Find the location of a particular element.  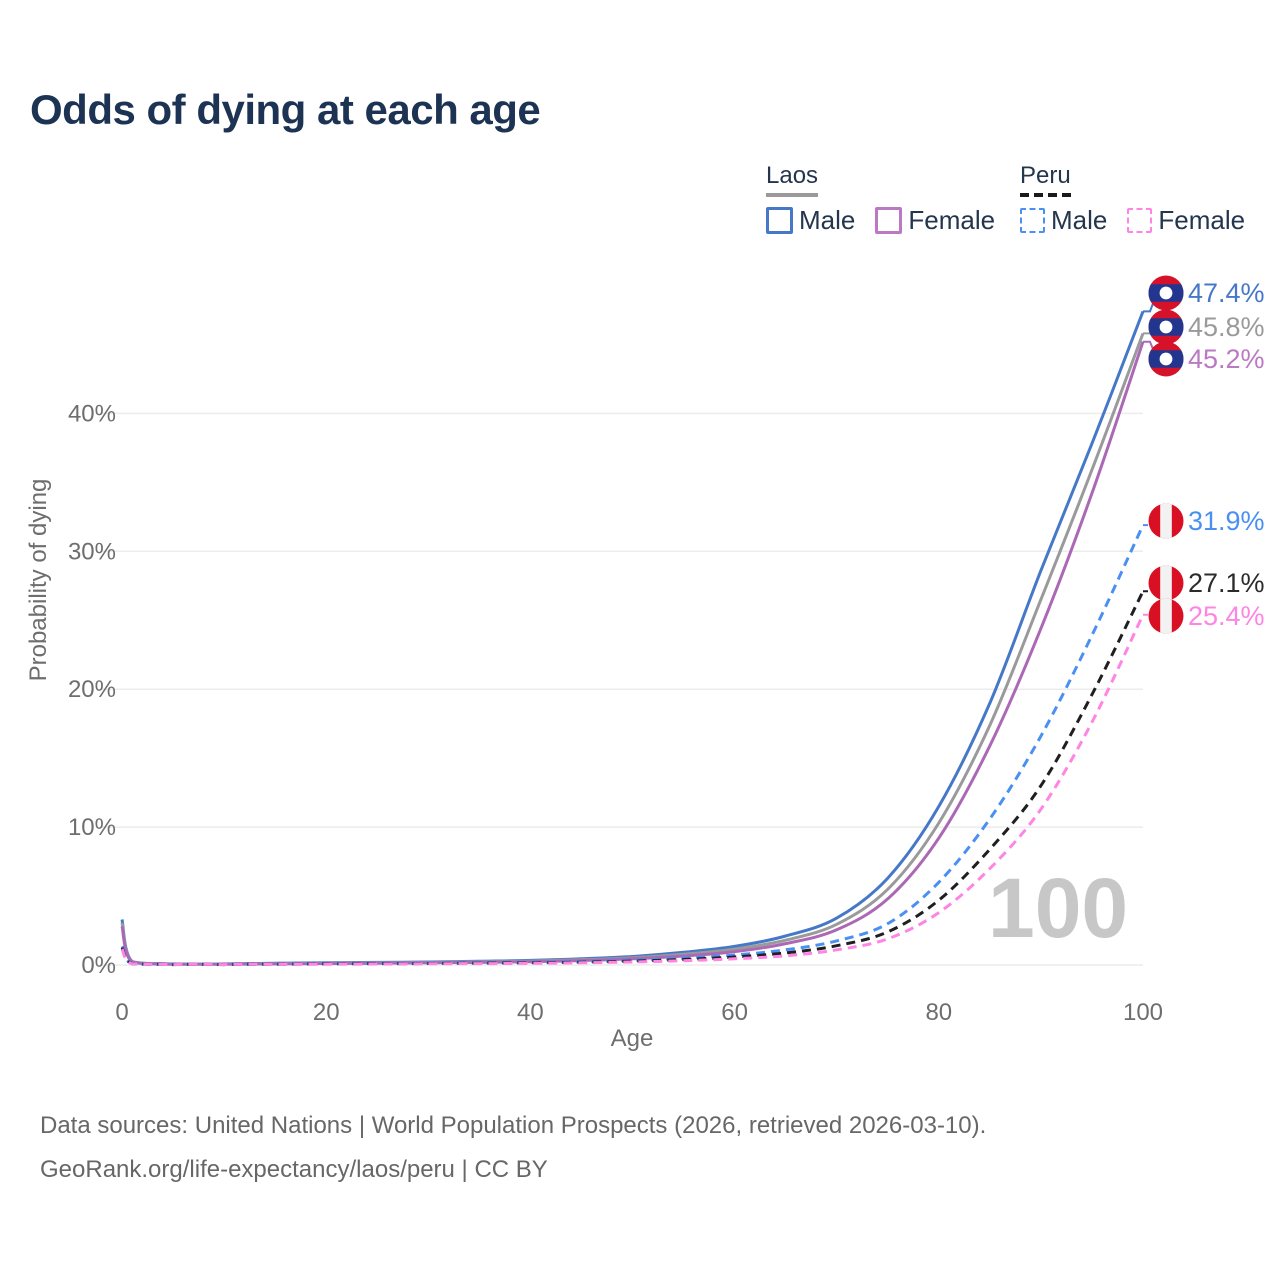

end-label-peru-female: 25.4% is located at coordinates (1226, 616).